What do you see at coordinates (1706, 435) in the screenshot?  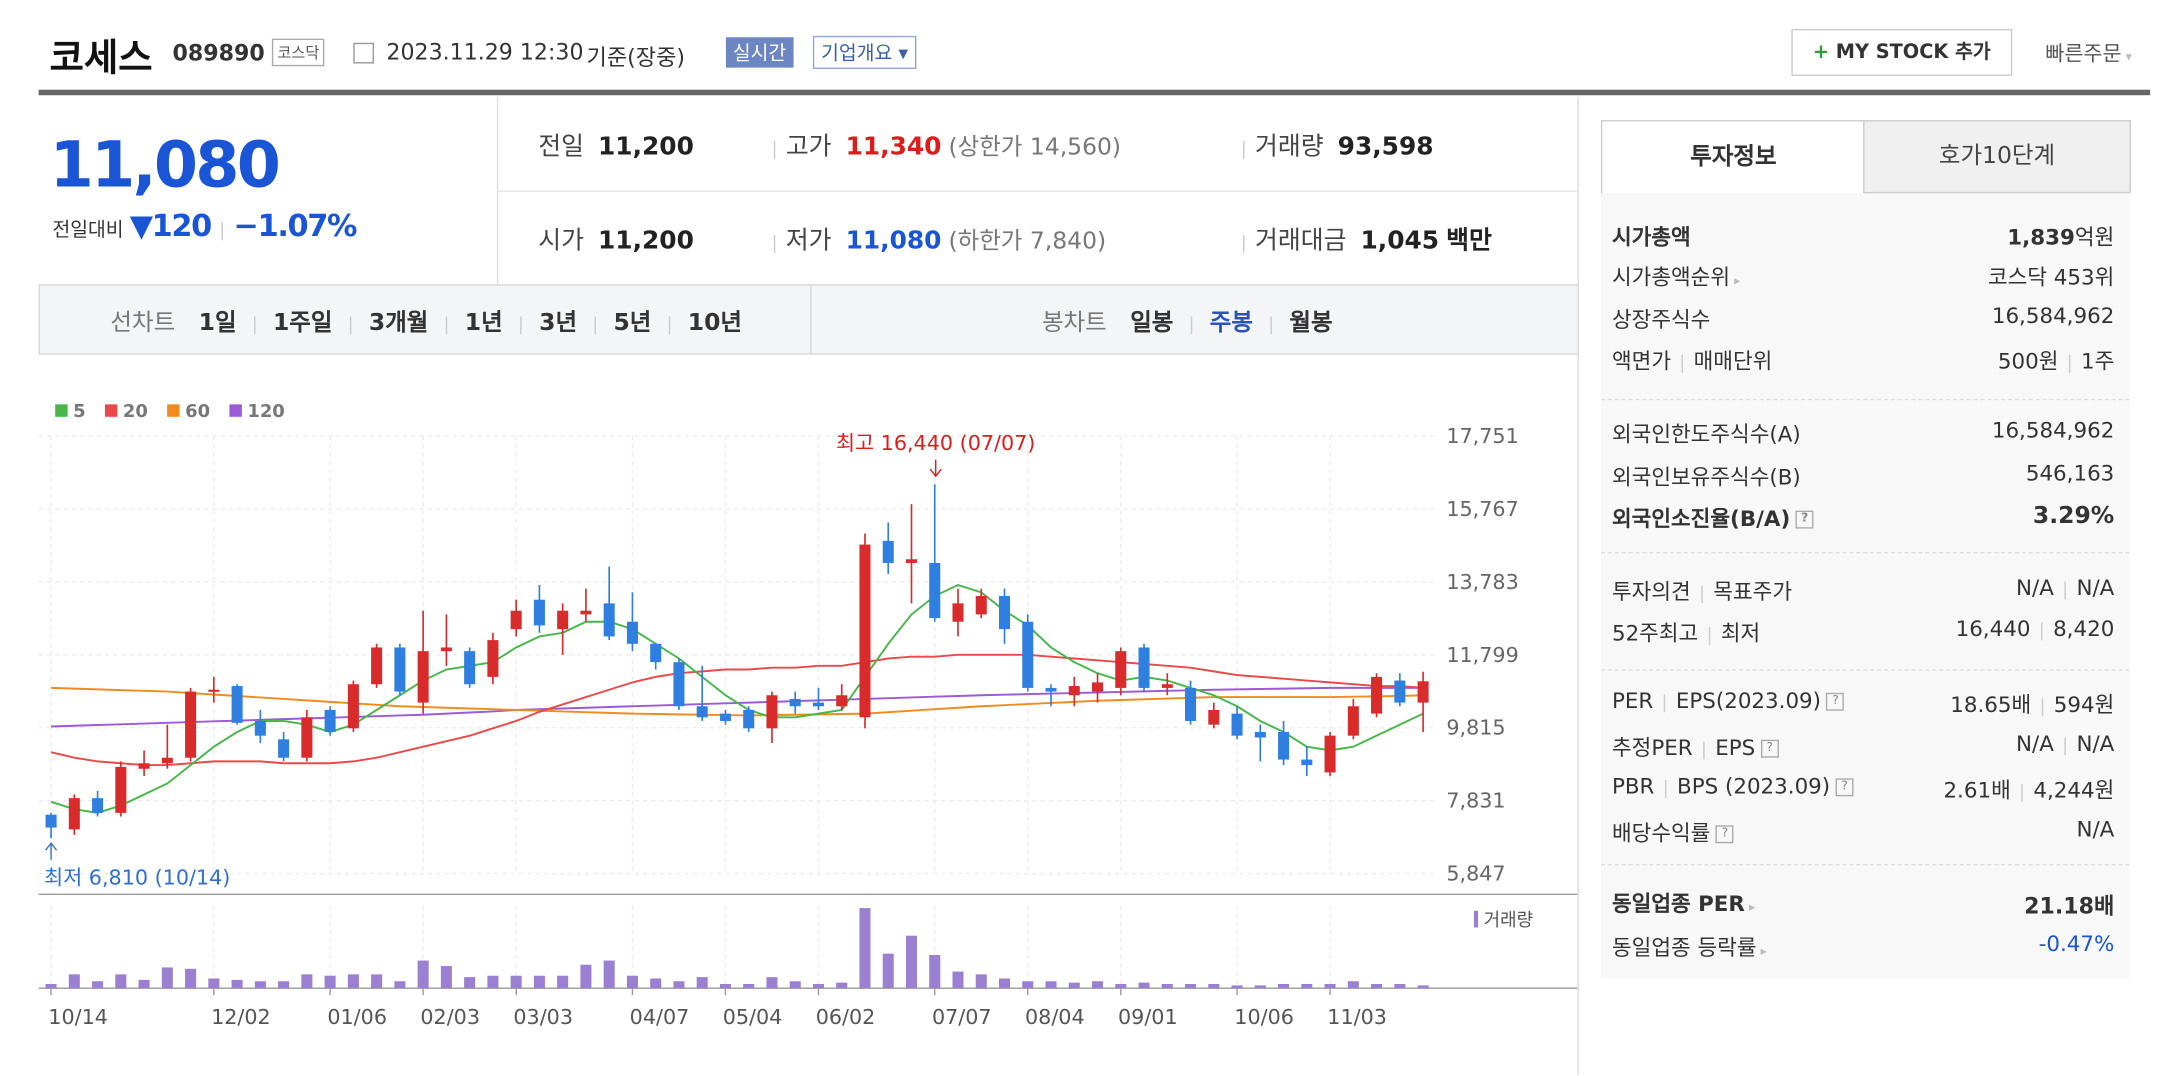 I see `label: 외국인한도주식수(A)` at bounding box center [1706, 435].